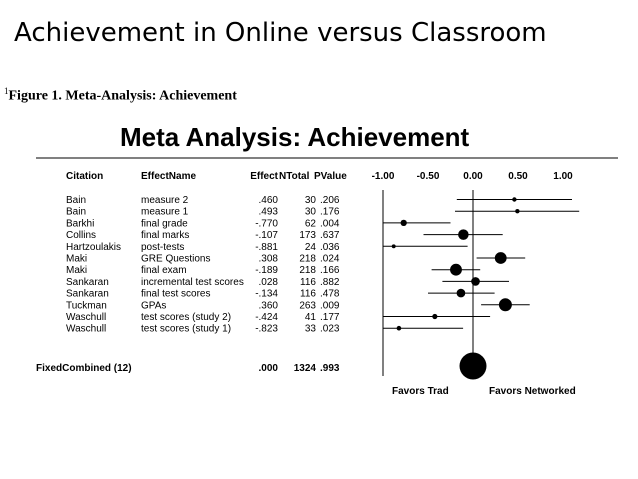 This screenshot has height=479, width=638. I want to click on row-citation: Barkhi, so click(80, 223).